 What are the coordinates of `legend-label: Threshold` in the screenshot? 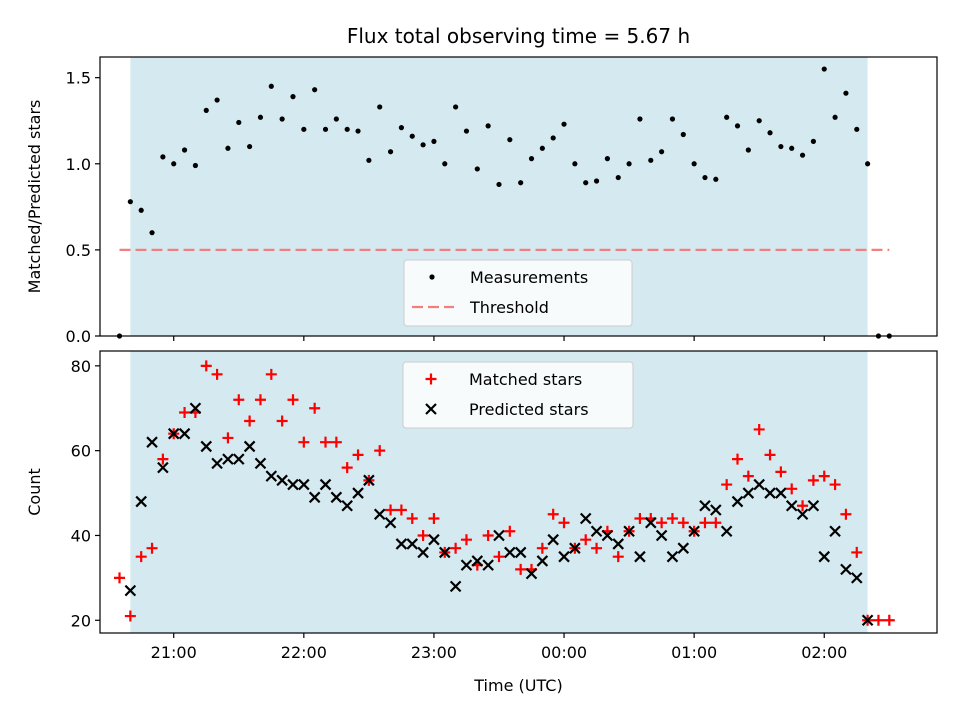 It's located at (509, 307).